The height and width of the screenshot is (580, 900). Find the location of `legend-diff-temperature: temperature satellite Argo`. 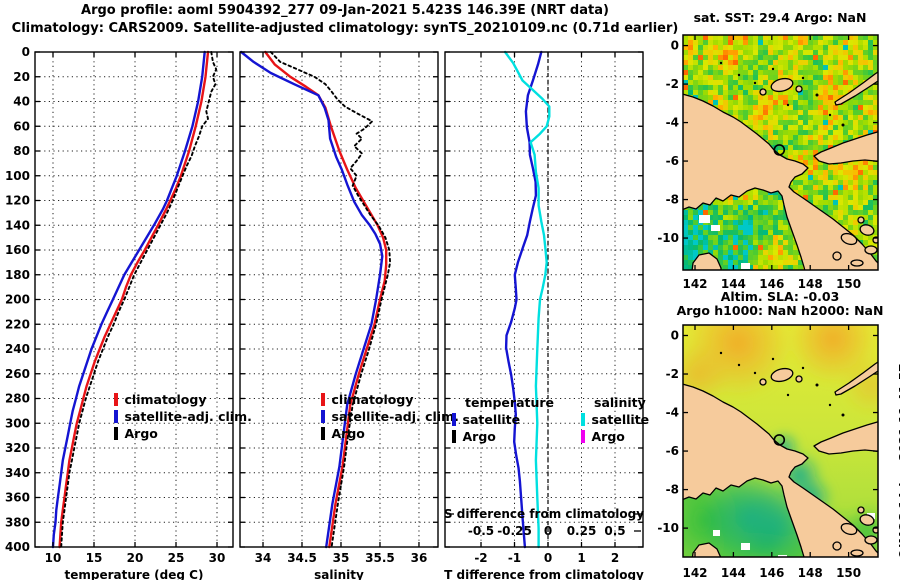

legend-diff-temperature: temperature satellite Argo is located at coordinates (503, 419).